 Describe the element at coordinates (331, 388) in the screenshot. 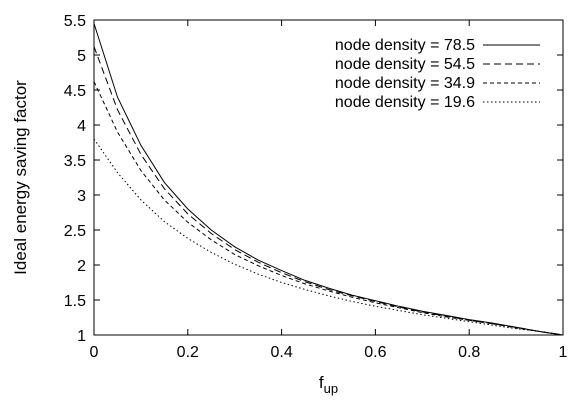

I see `x-axis-label-subscript: up` at that location.